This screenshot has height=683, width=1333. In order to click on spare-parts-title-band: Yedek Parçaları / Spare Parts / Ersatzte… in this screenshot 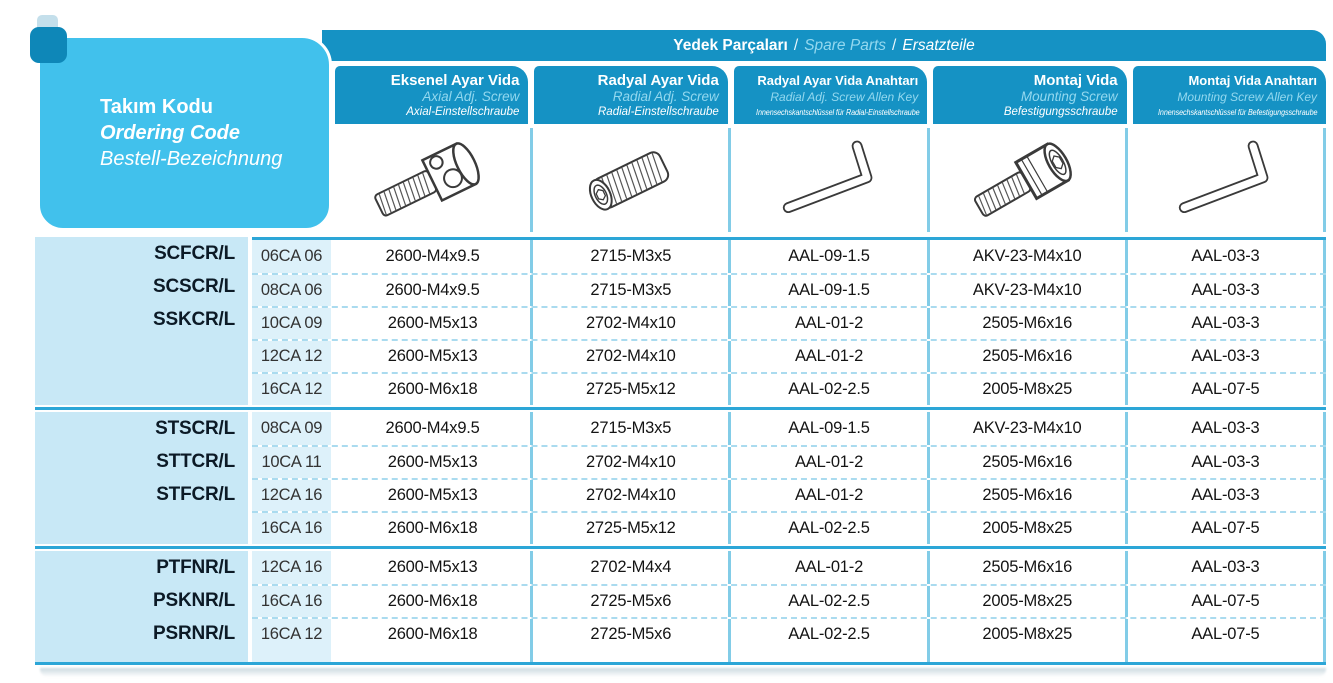, I will do `click(824, 45)`.